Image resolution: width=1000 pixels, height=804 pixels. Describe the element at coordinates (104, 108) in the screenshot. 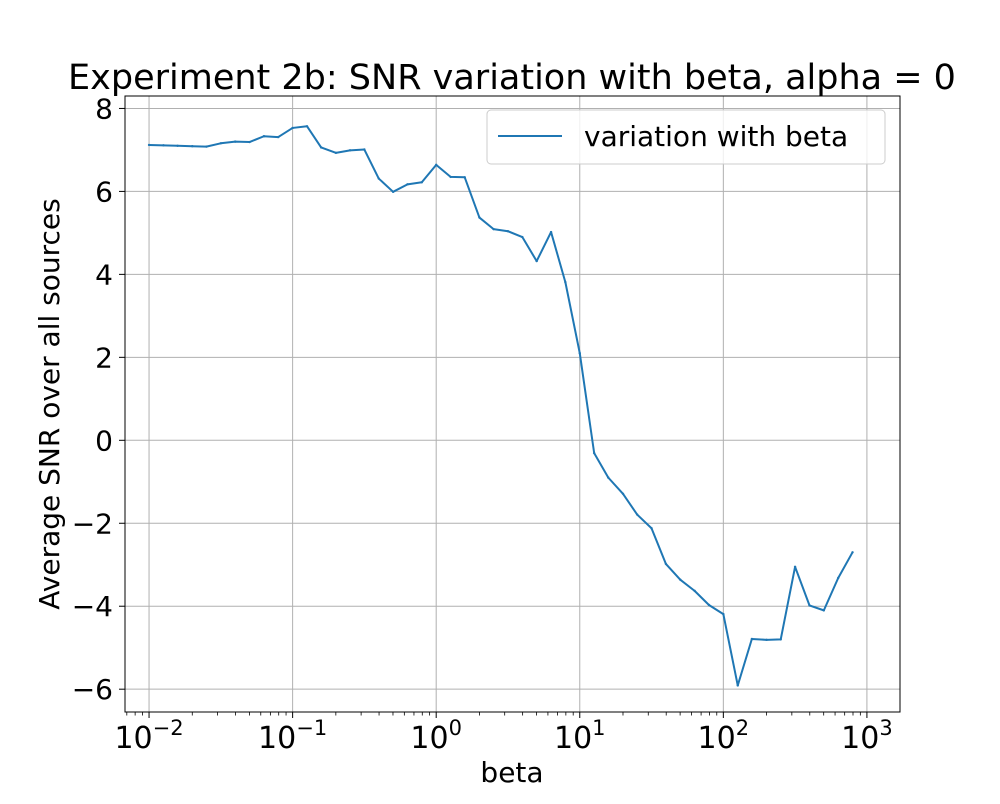

I see `y-tick-label: 8` at that location.